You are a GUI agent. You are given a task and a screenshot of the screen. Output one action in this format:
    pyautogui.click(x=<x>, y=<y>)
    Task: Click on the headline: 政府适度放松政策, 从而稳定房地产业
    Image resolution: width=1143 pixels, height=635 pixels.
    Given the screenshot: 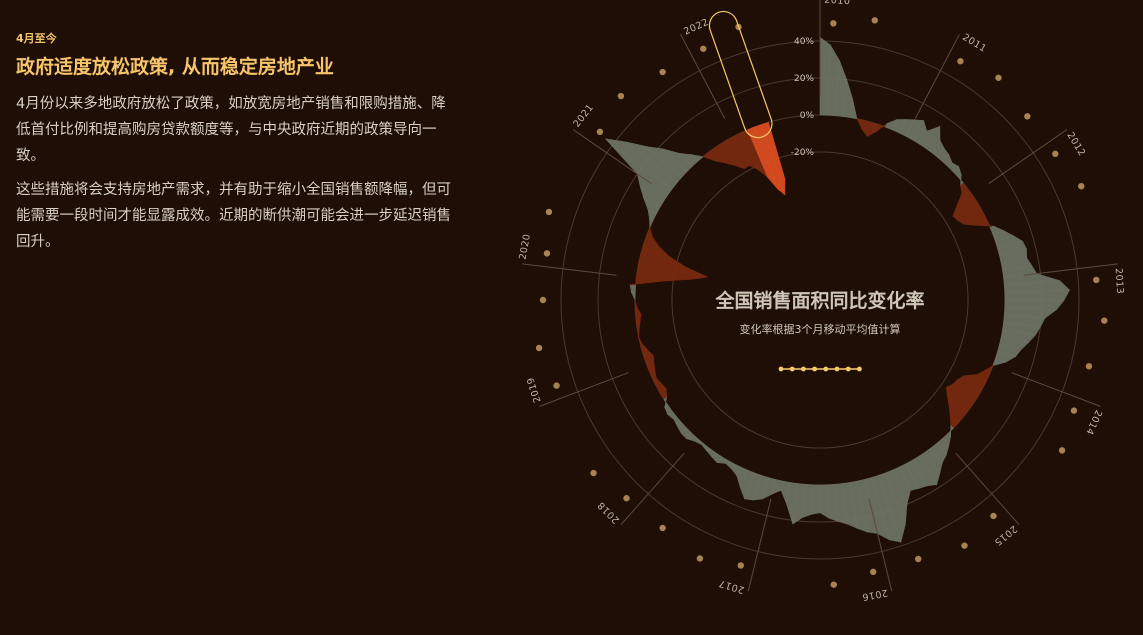 What is the action you would take?
    pyautogui.click(x=175, y=67)
    